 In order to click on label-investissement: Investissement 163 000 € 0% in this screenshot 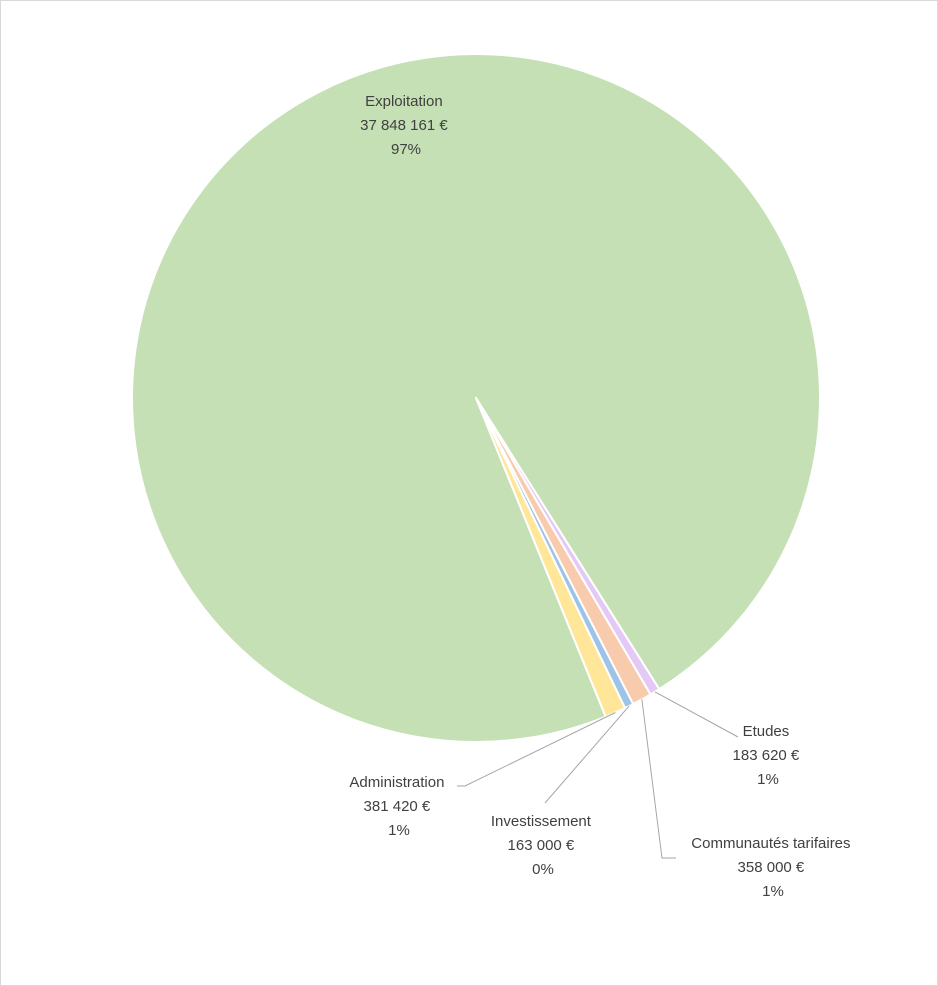, I will do `click(543, 845)`.